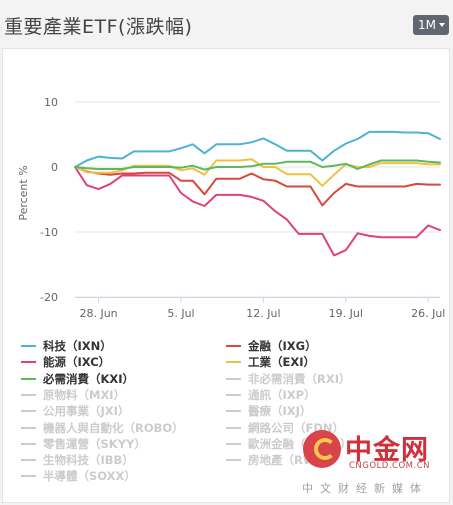 The image size is (453, 505). What do you see at coordinates (88, 460) in the screenshot?
I see `legend-label: 生物科技（IBB）` at bounding box center [88, 460].